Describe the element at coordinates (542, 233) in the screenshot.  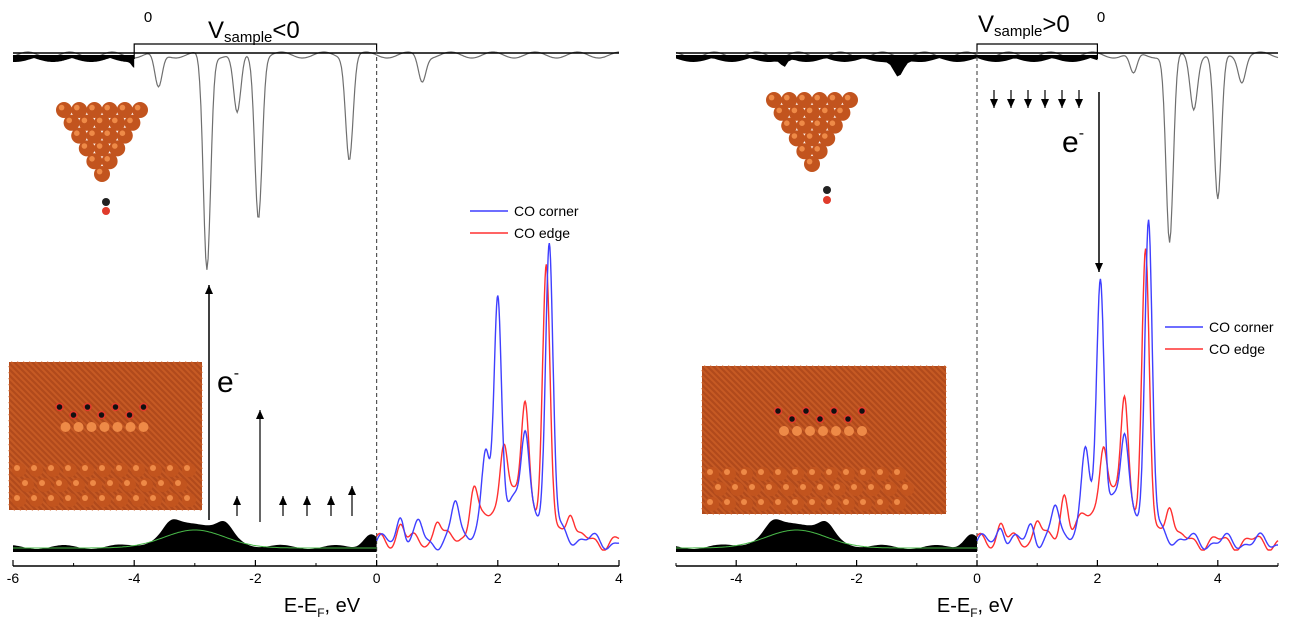
I see `legend-label-edge-left: CO edge` at that location.